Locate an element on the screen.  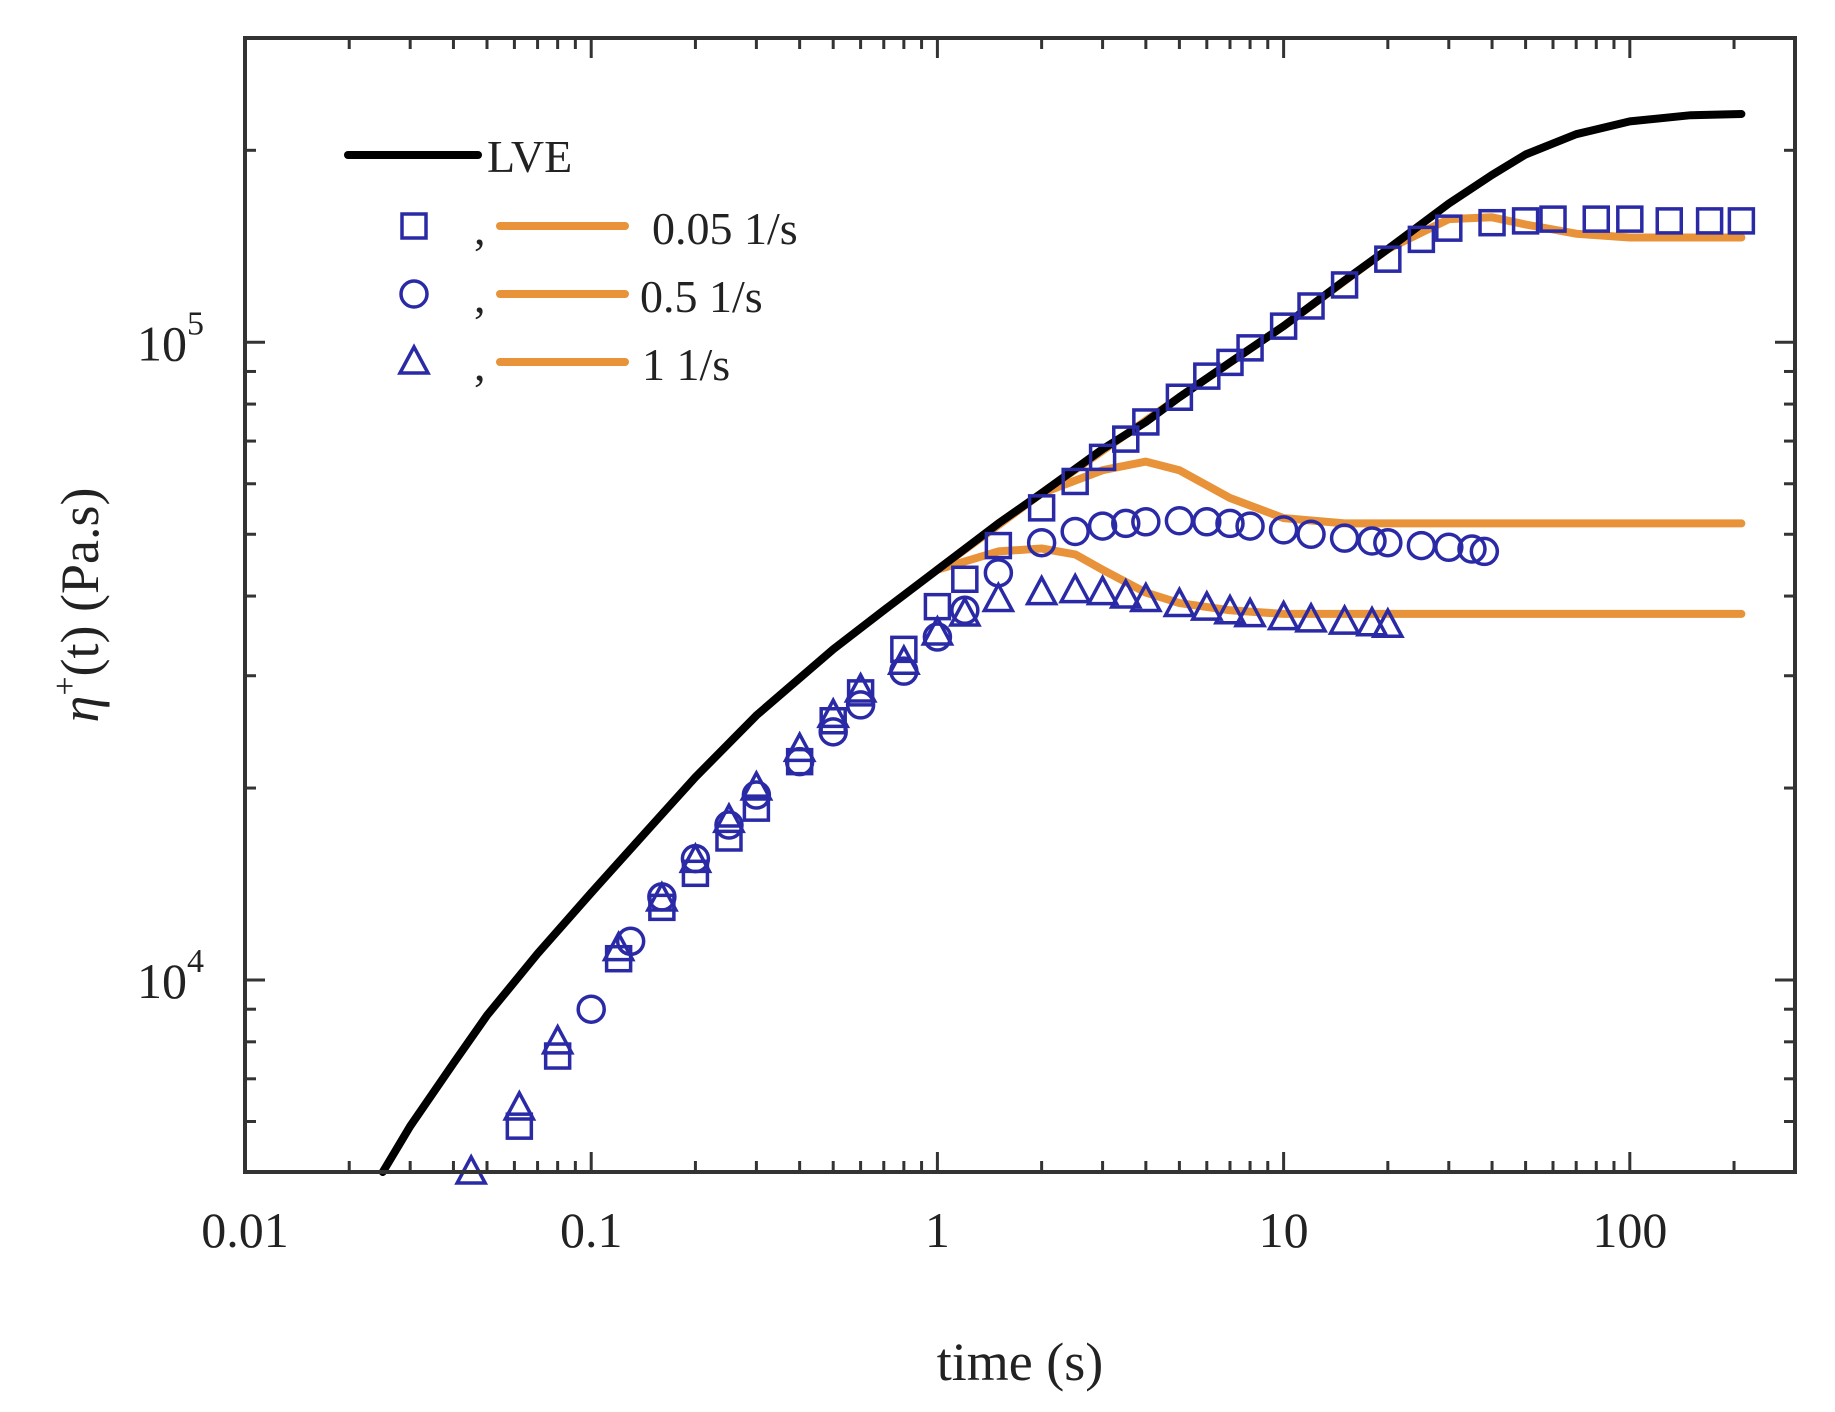
y-axis-argument: (t) is located at coordinates (80, 651).